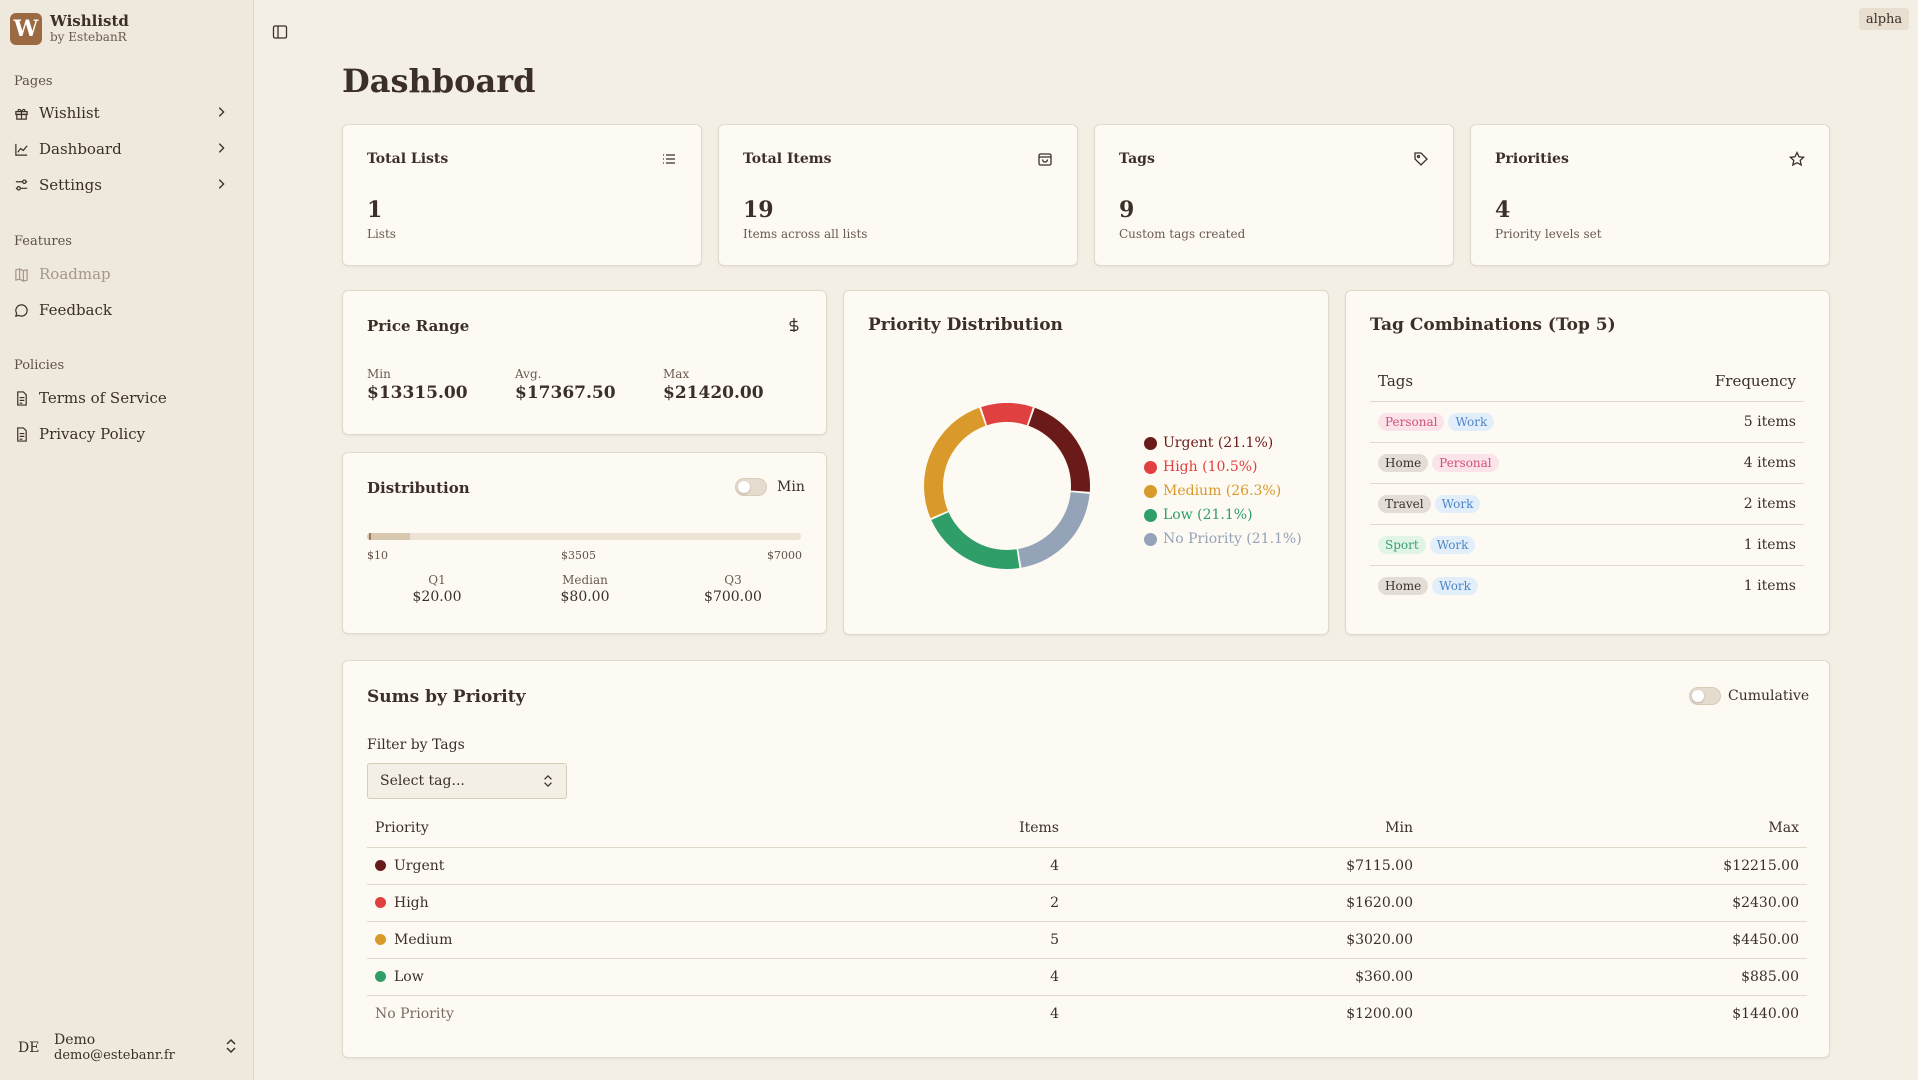 This screenshot has width=1918, height=1080. Describe the element at coordinates (1210, 467) in the screenshot. I see `legend-label: High (10.5%)` at that location.